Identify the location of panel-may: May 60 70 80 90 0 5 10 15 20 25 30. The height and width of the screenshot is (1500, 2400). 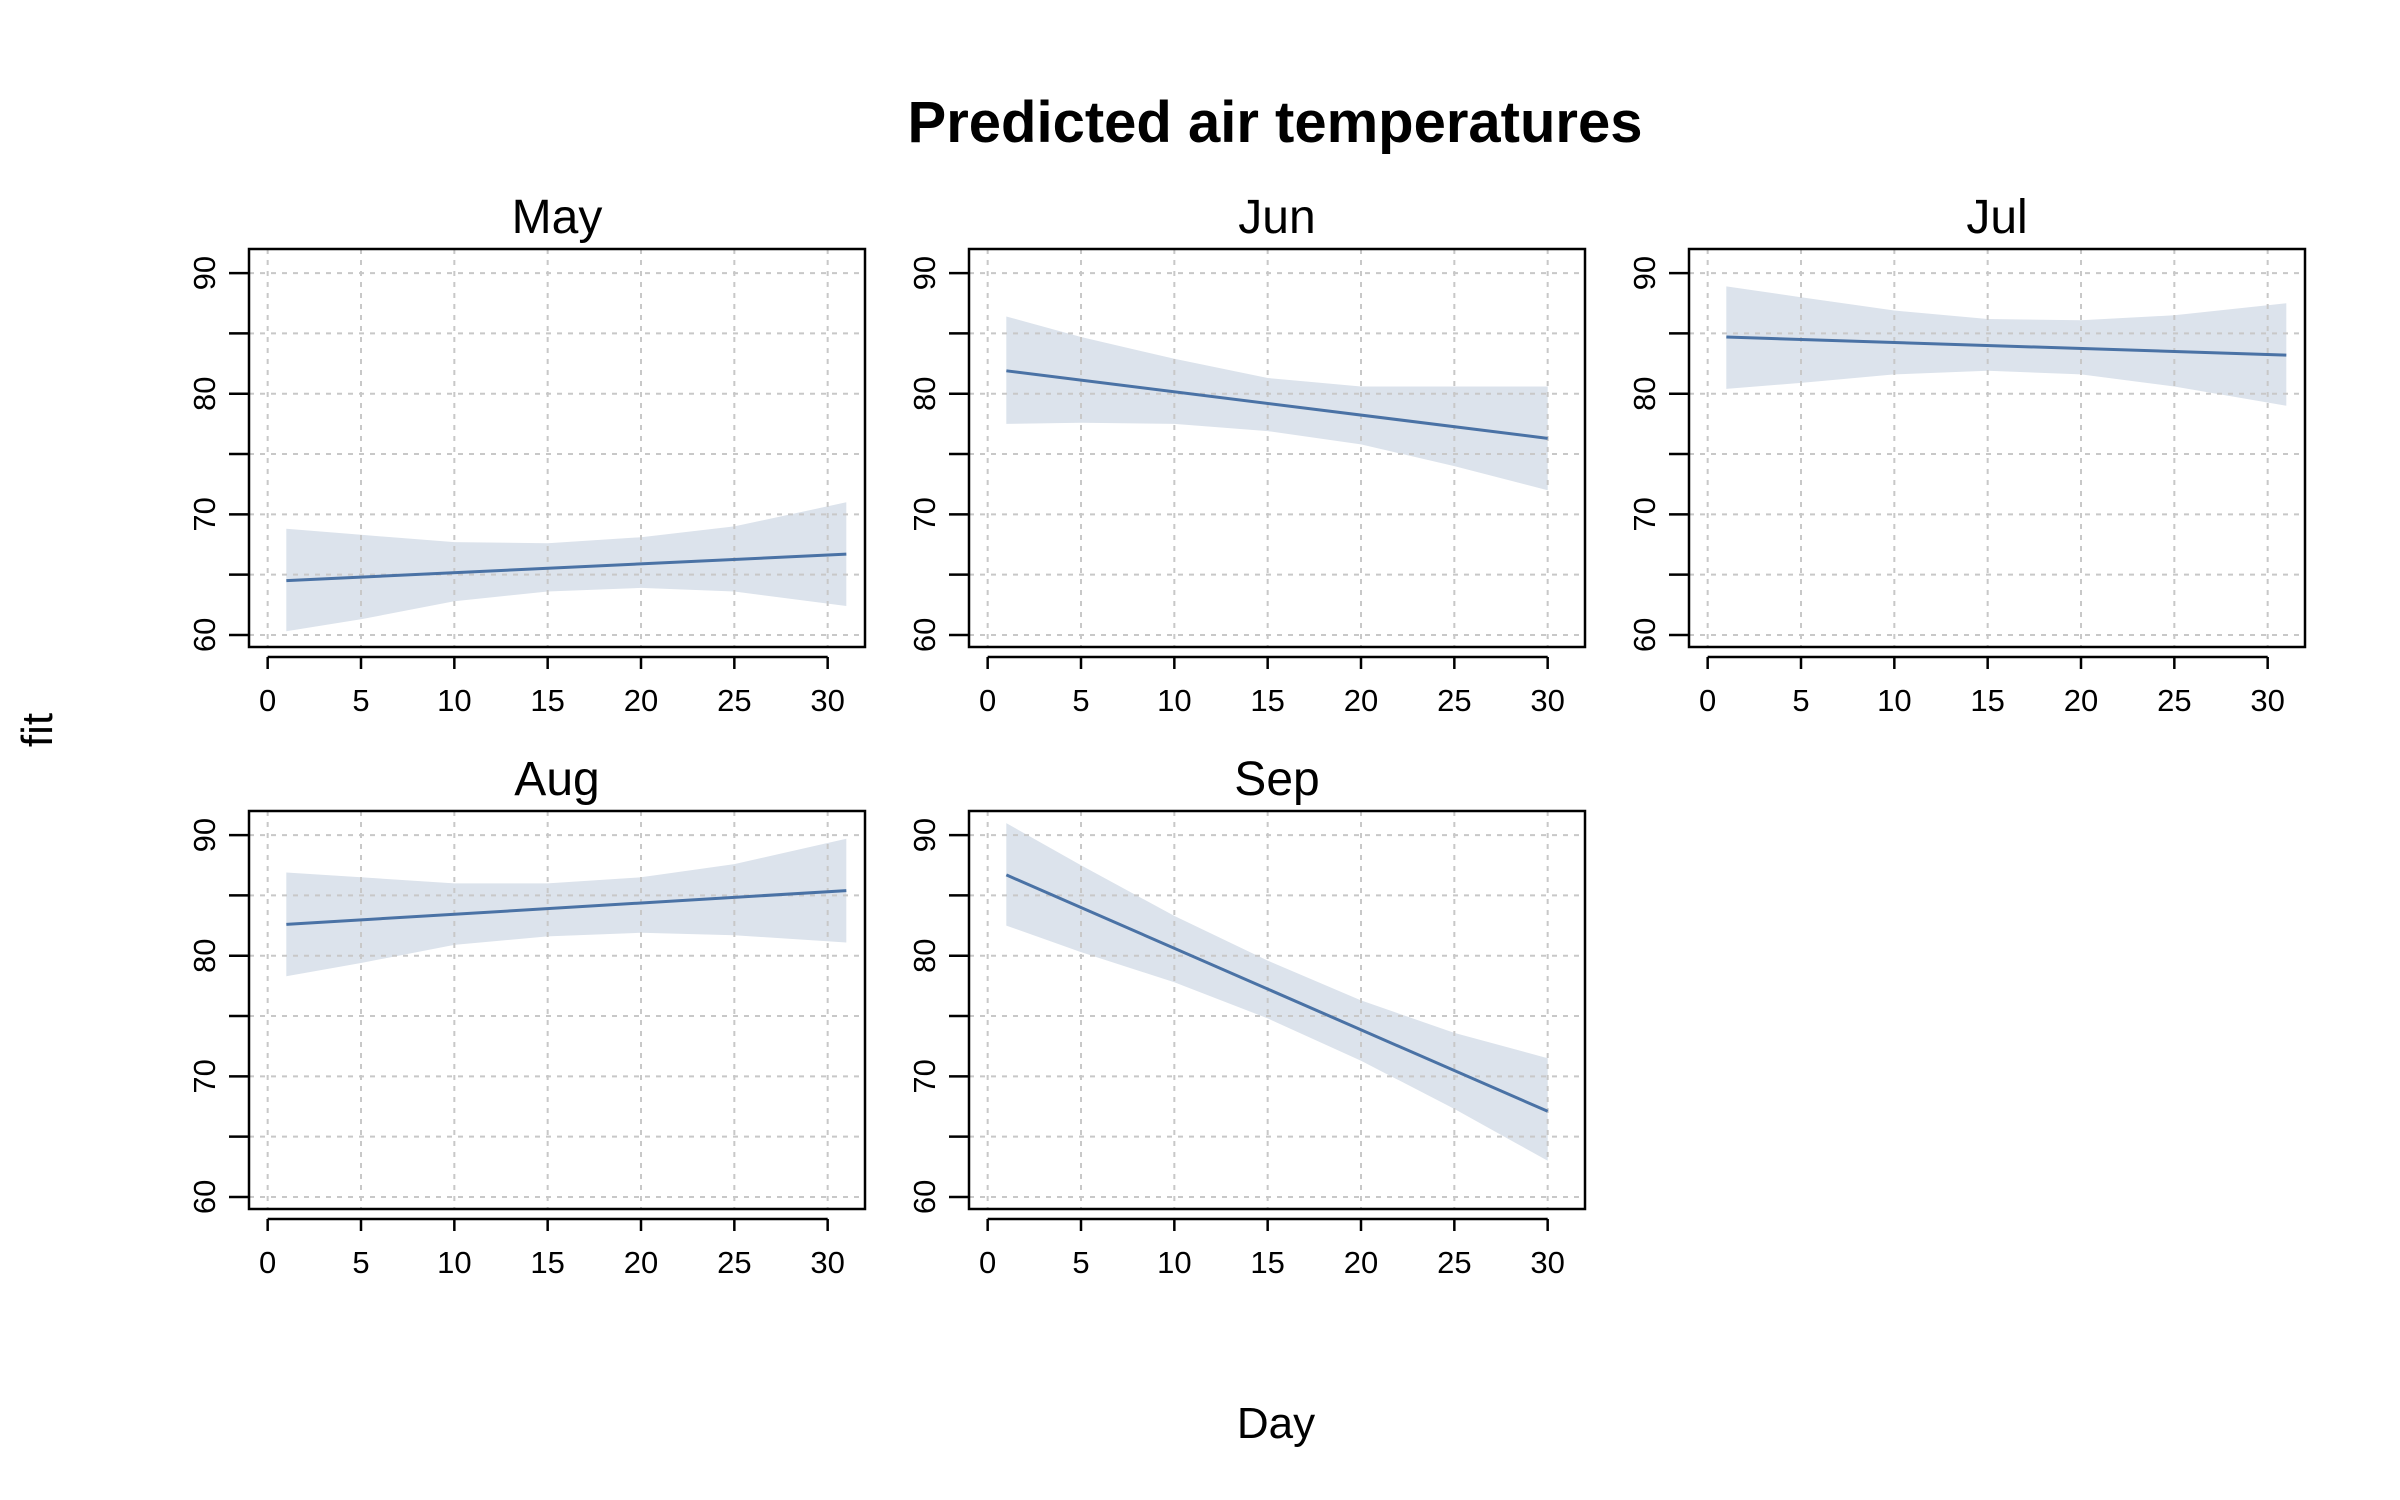
(527, 454).